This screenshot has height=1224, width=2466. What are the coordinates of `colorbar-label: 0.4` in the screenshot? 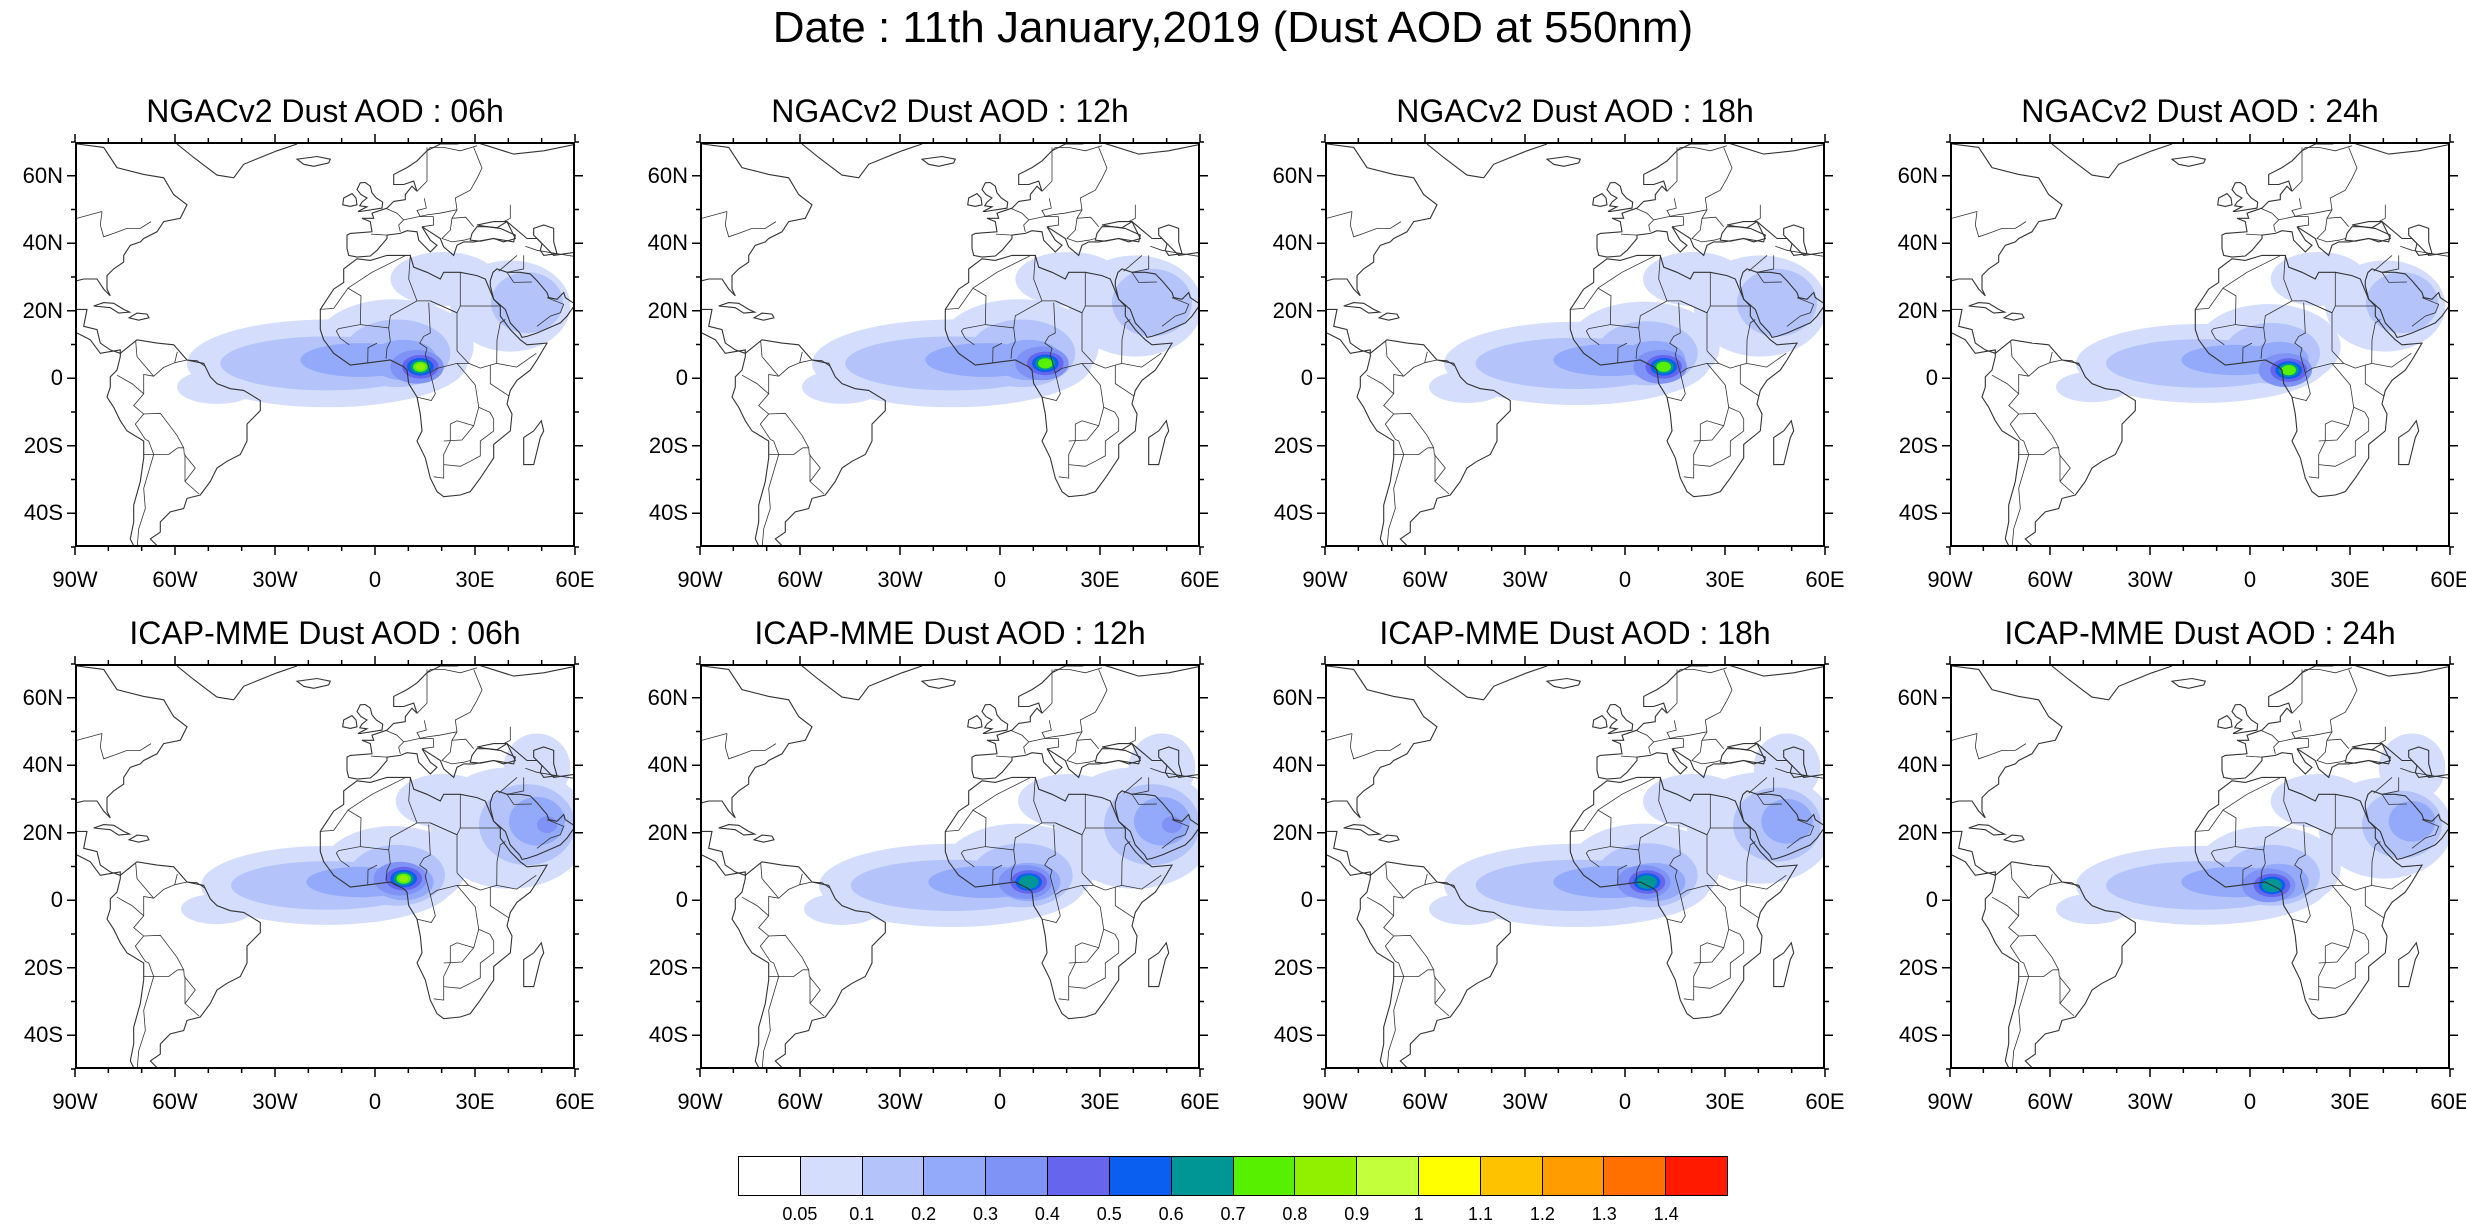 It's located at (1047, 1214).